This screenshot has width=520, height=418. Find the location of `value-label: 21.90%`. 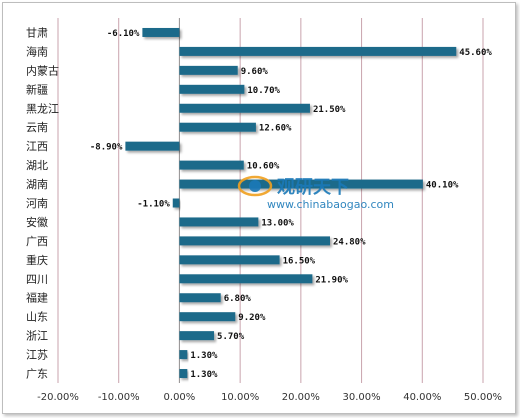

value-label: 21.90% is located at coordinates (331, 280).